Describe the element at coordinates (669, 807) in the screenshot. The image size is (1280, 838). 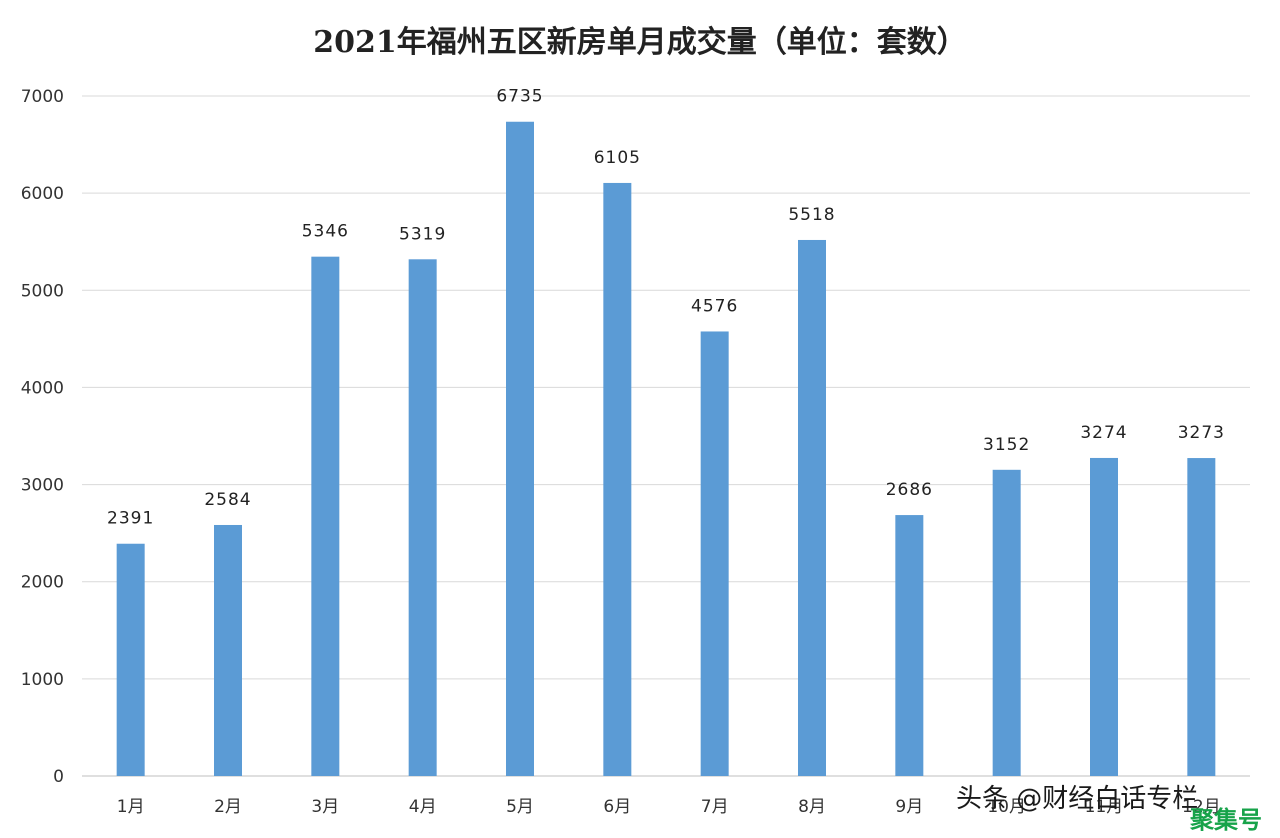
I see `x-axis-ticks: 1月 2月 3月 4月 5月 6月 7月 8月 9月 10月 11月 12月` at that location.